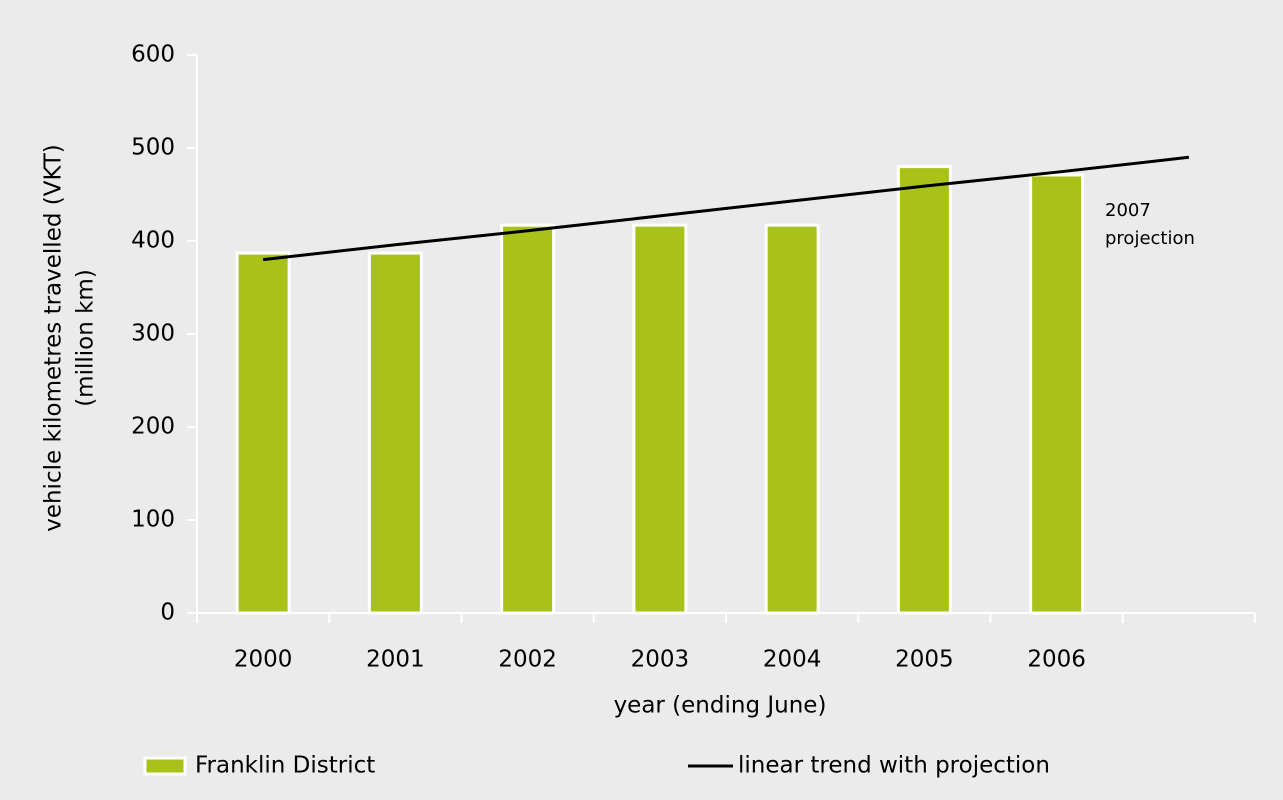 This screenshot has width=1283, height=800. I want to click on x-tick-label: 2006, so click(1056, 660).